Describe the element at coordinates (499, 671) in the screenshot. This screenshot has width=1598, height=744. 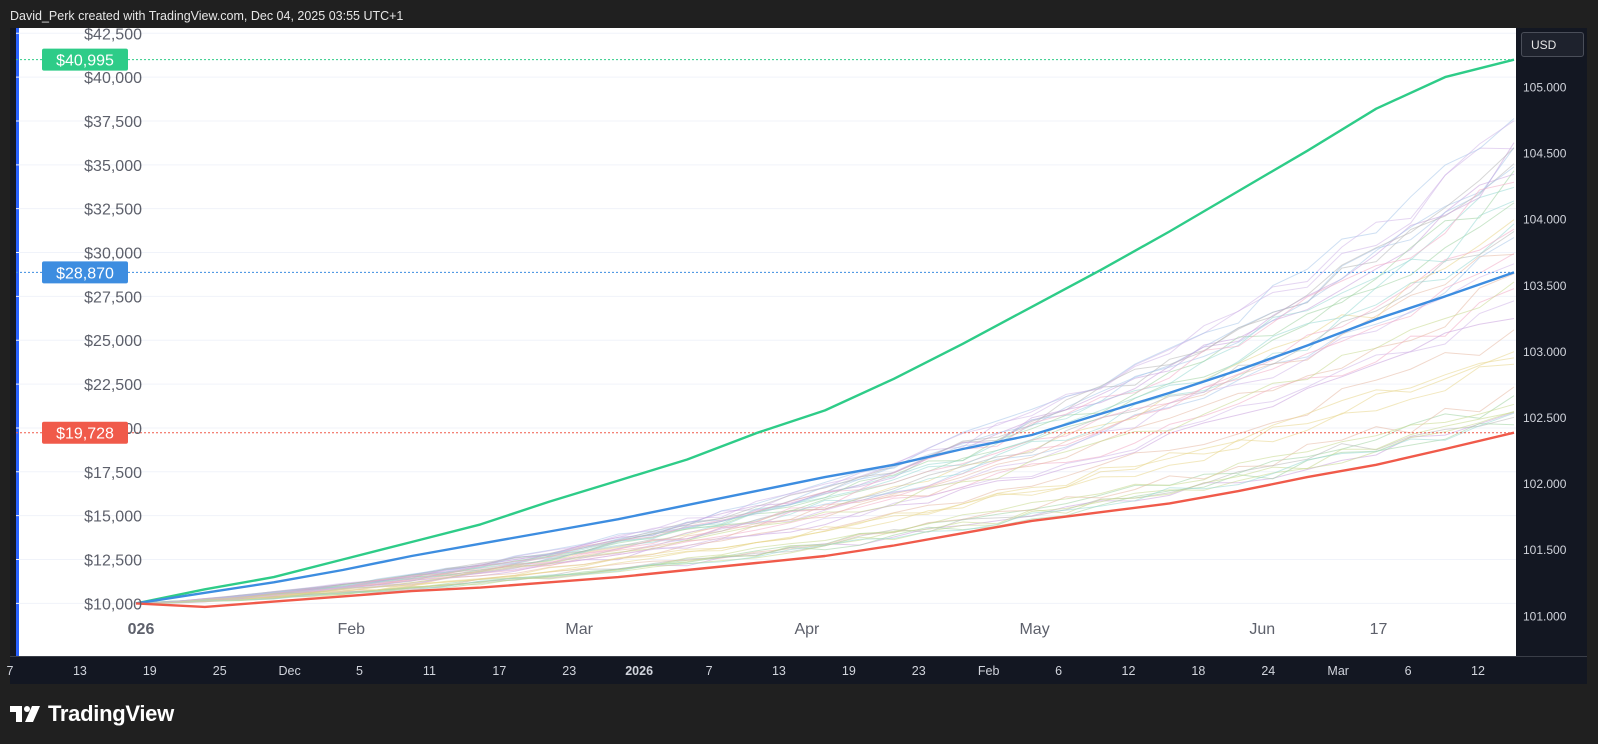
I see `bottom-time-label: 17` at that location.